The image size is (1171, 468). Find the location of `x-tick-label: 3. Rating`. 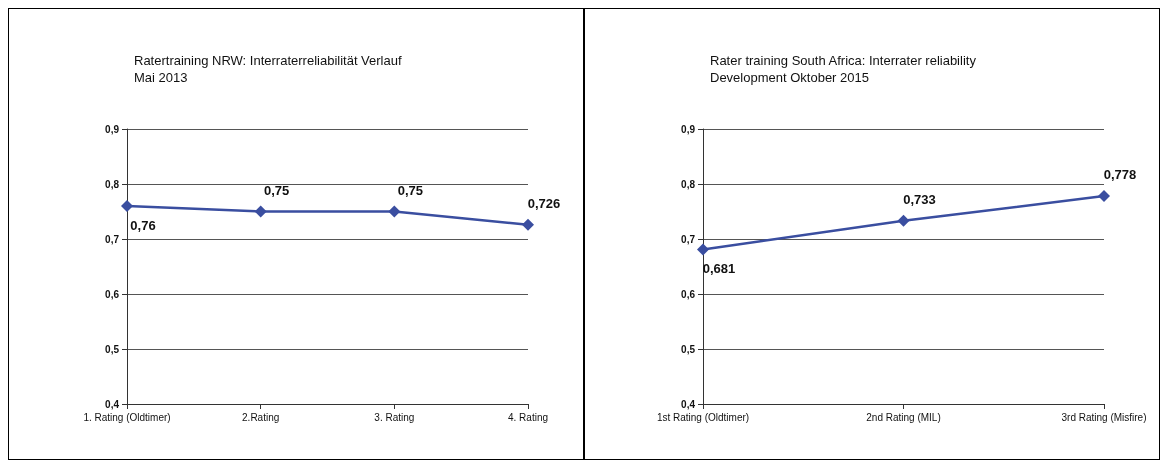

x-tick-label: 3. Rating is located at coordinates (394, 417).